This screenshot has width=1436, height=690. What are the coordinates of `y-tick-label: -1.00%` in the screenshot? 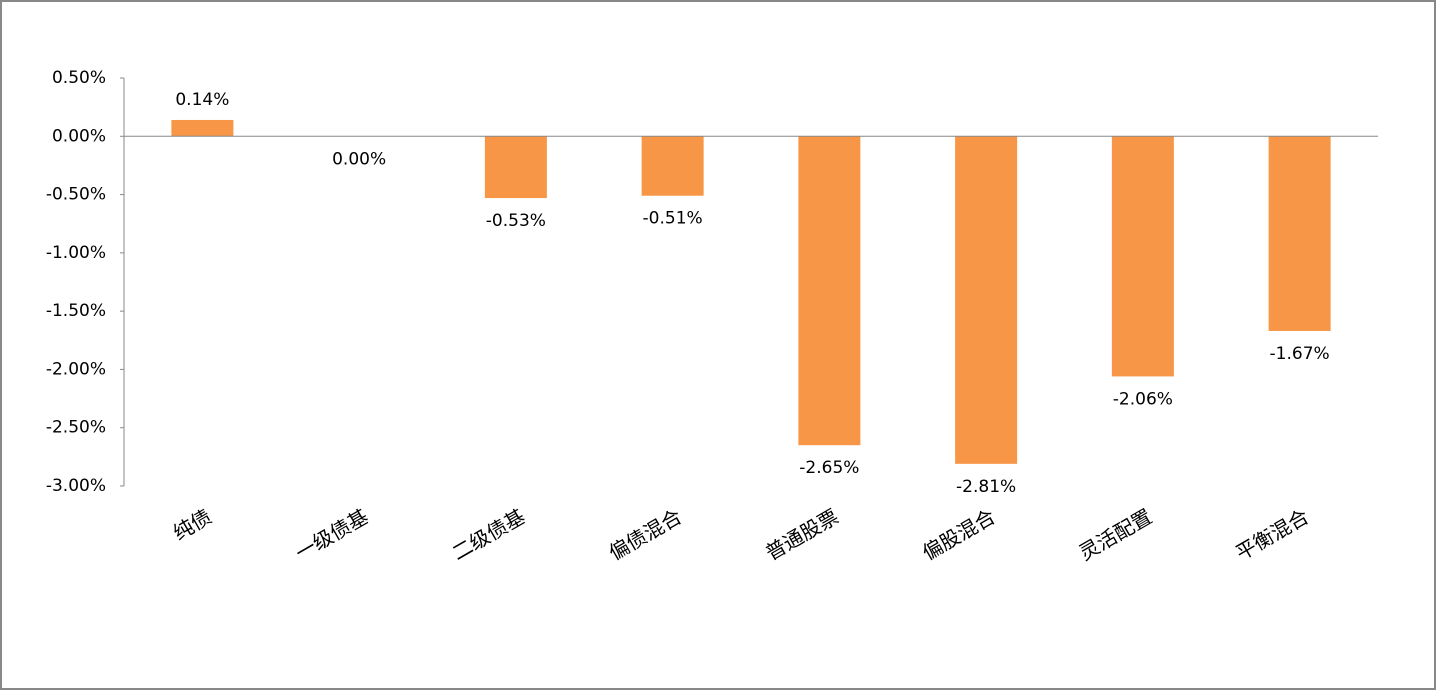 It's located at (76, 253).